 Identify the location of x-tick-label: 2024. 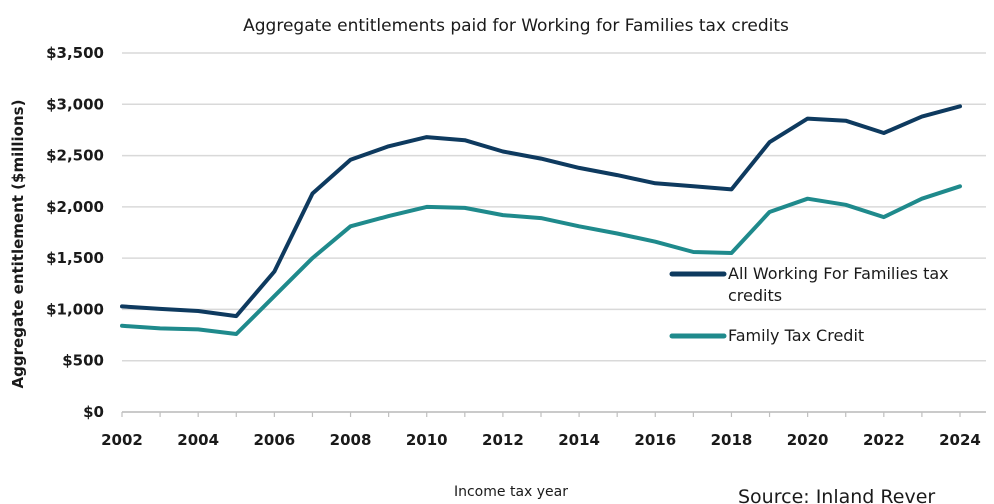
(960, 440).